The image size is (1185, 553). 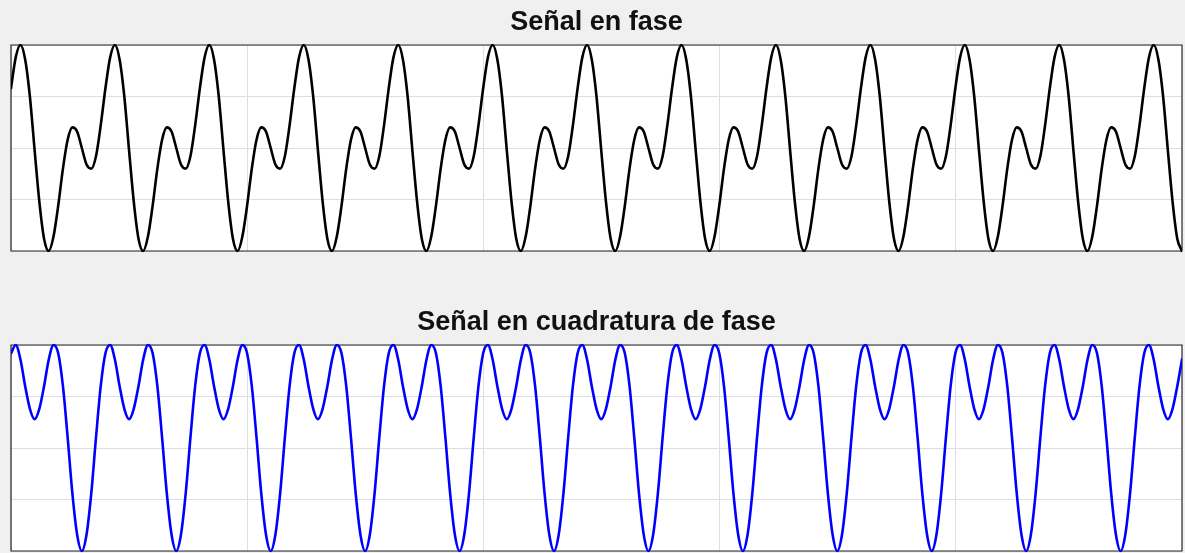 I want to click on chart-title: Señal en fase, so click(x=596, y=20).